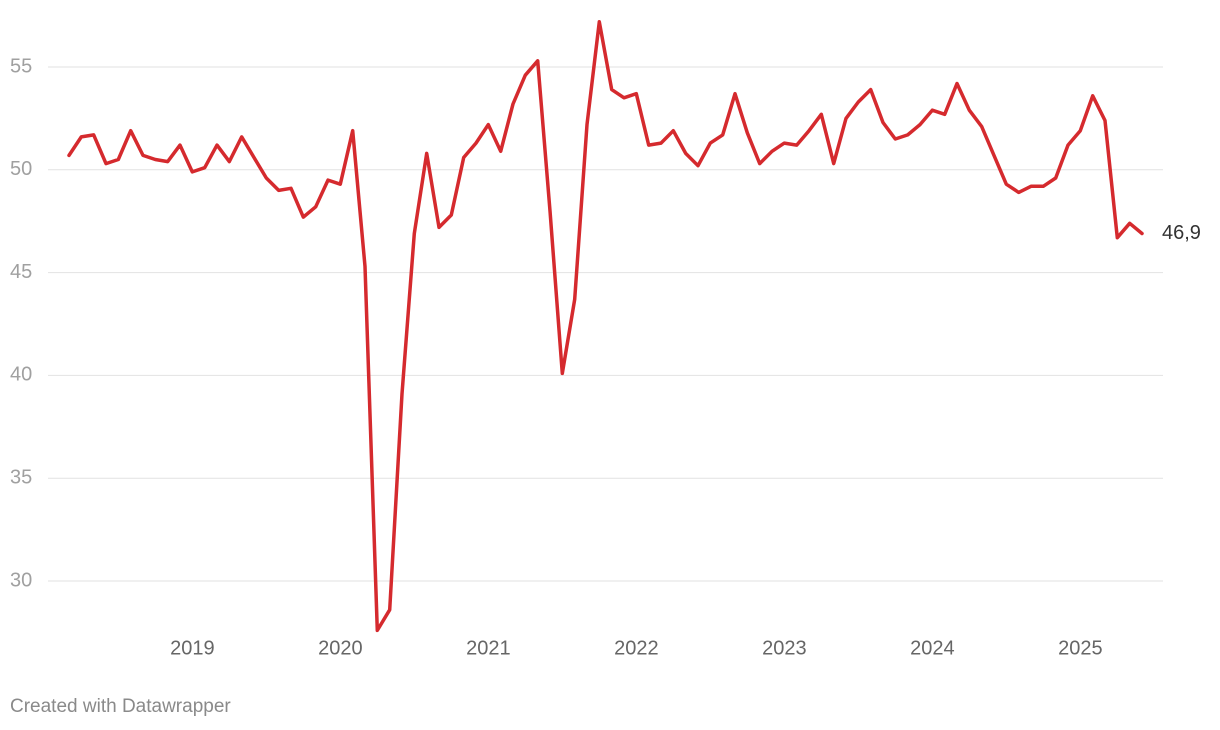 Image resolution: width=1220 pixels, height=730 pixels. Describe the element at coordinates (21, 580) in the screenshot. I see `y-tick-label: 30` at that location.